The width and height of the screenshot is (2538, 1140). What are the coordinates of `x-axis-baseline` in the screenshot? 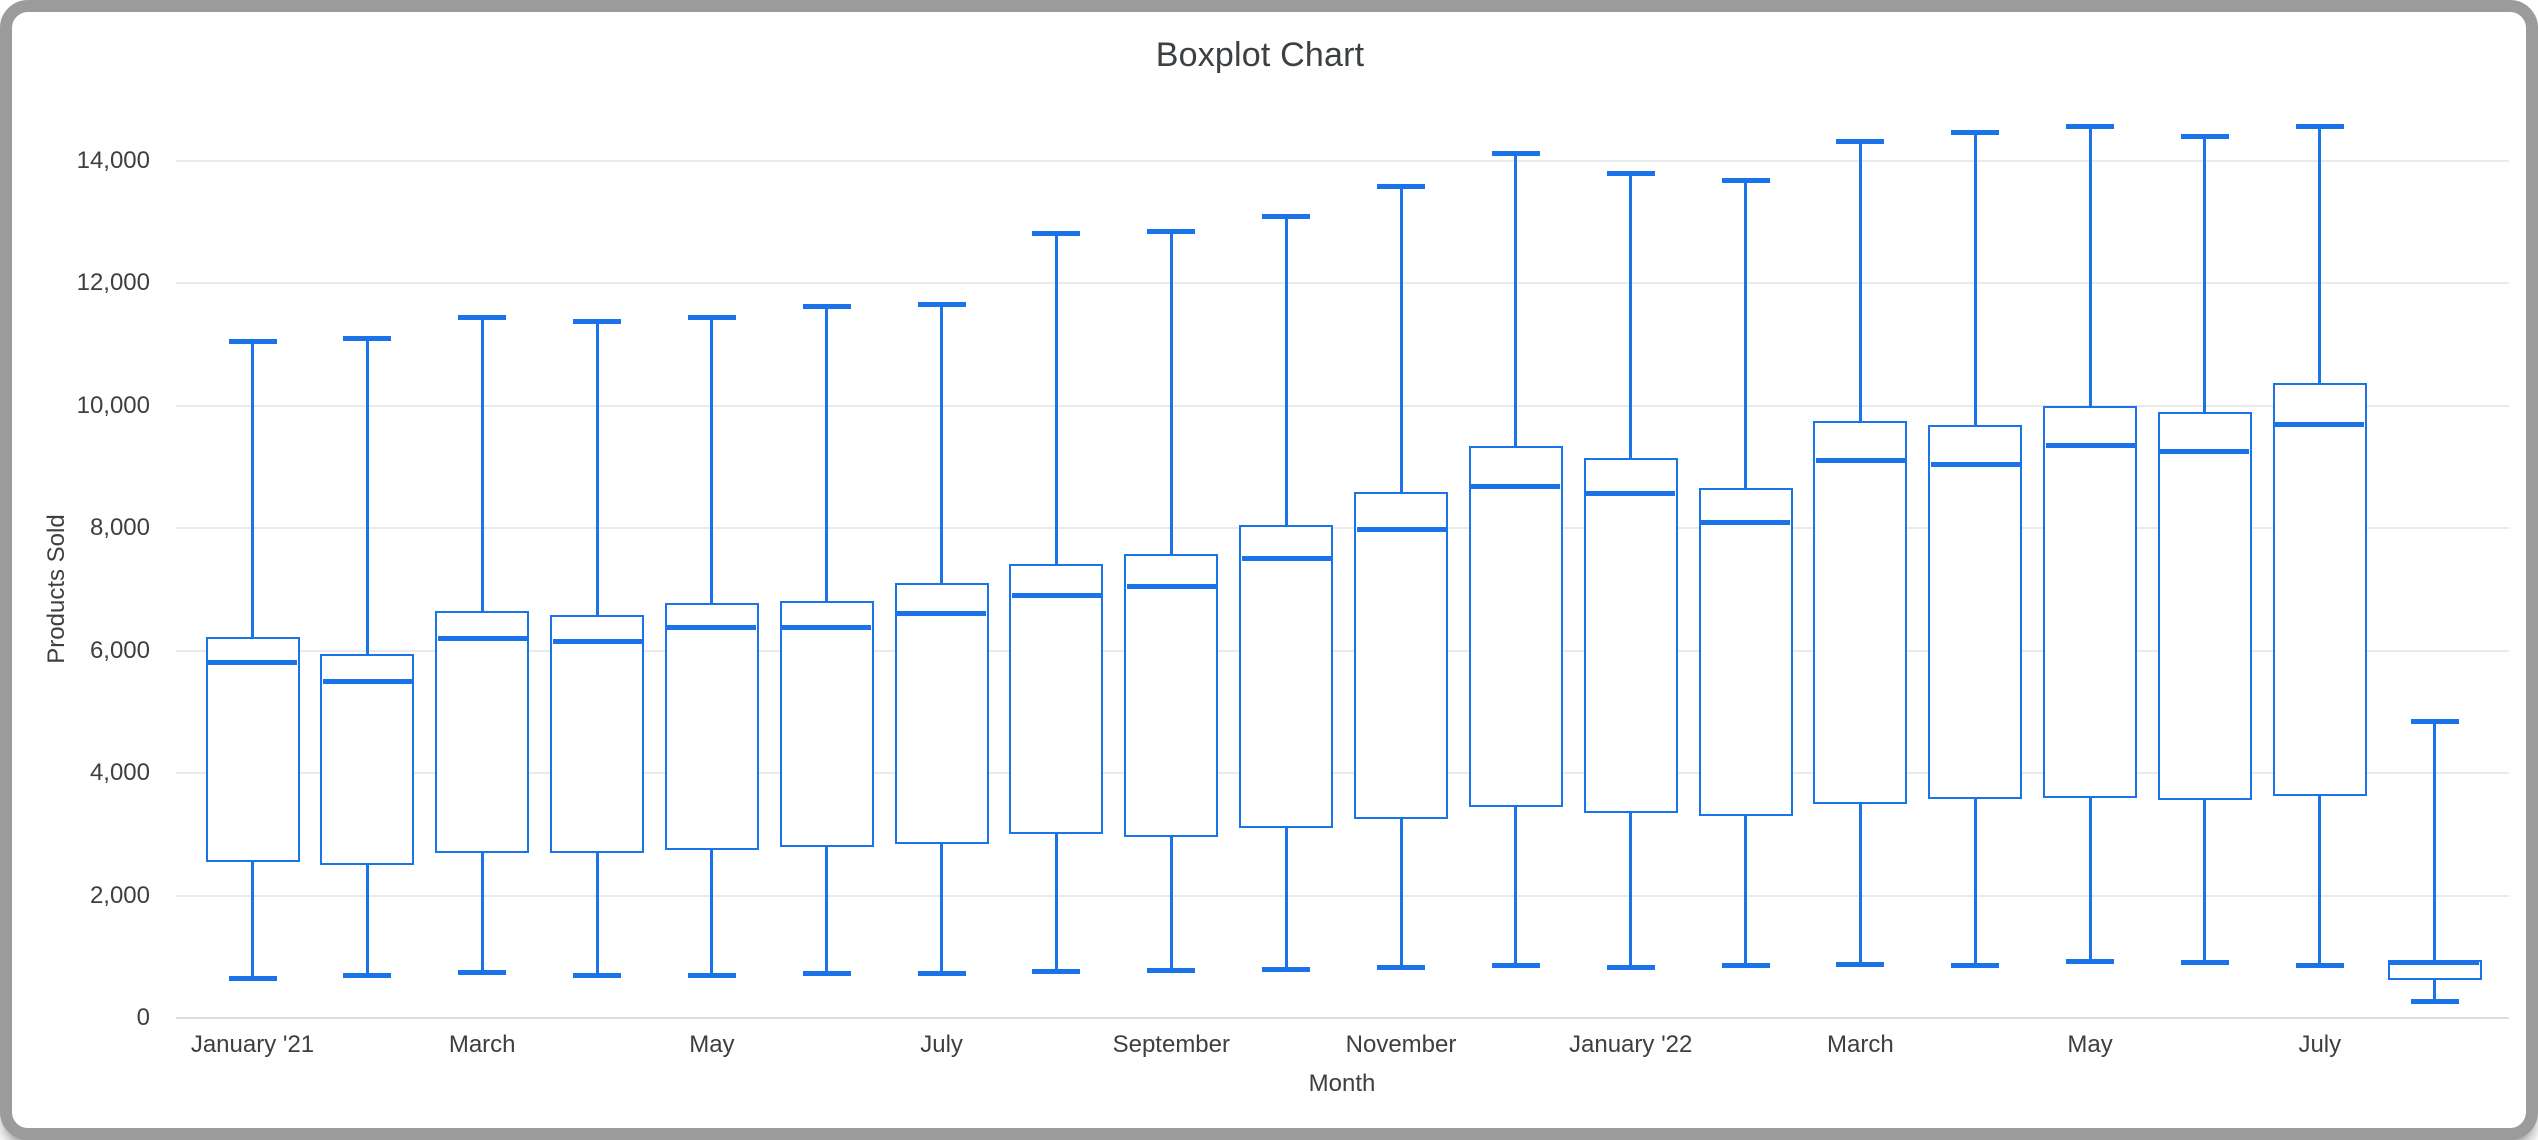 It's located at (1342, 1018).